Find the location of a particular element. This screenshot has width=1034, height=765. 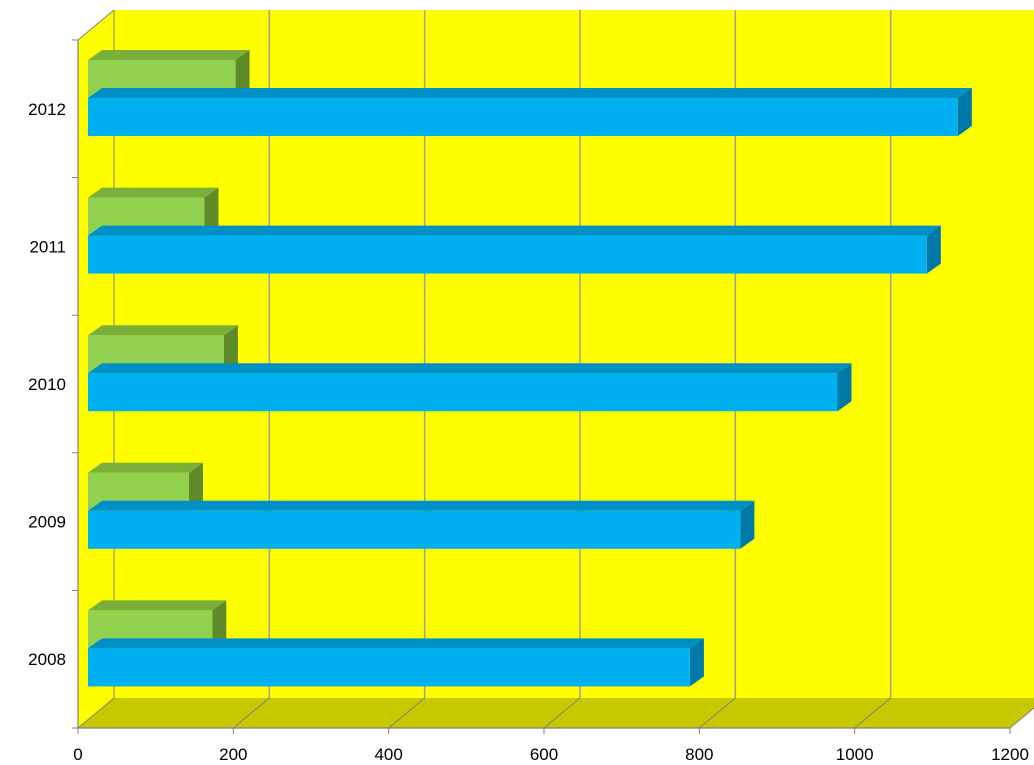

y-tick-label: 2009 is located at coordinates (47, 522).